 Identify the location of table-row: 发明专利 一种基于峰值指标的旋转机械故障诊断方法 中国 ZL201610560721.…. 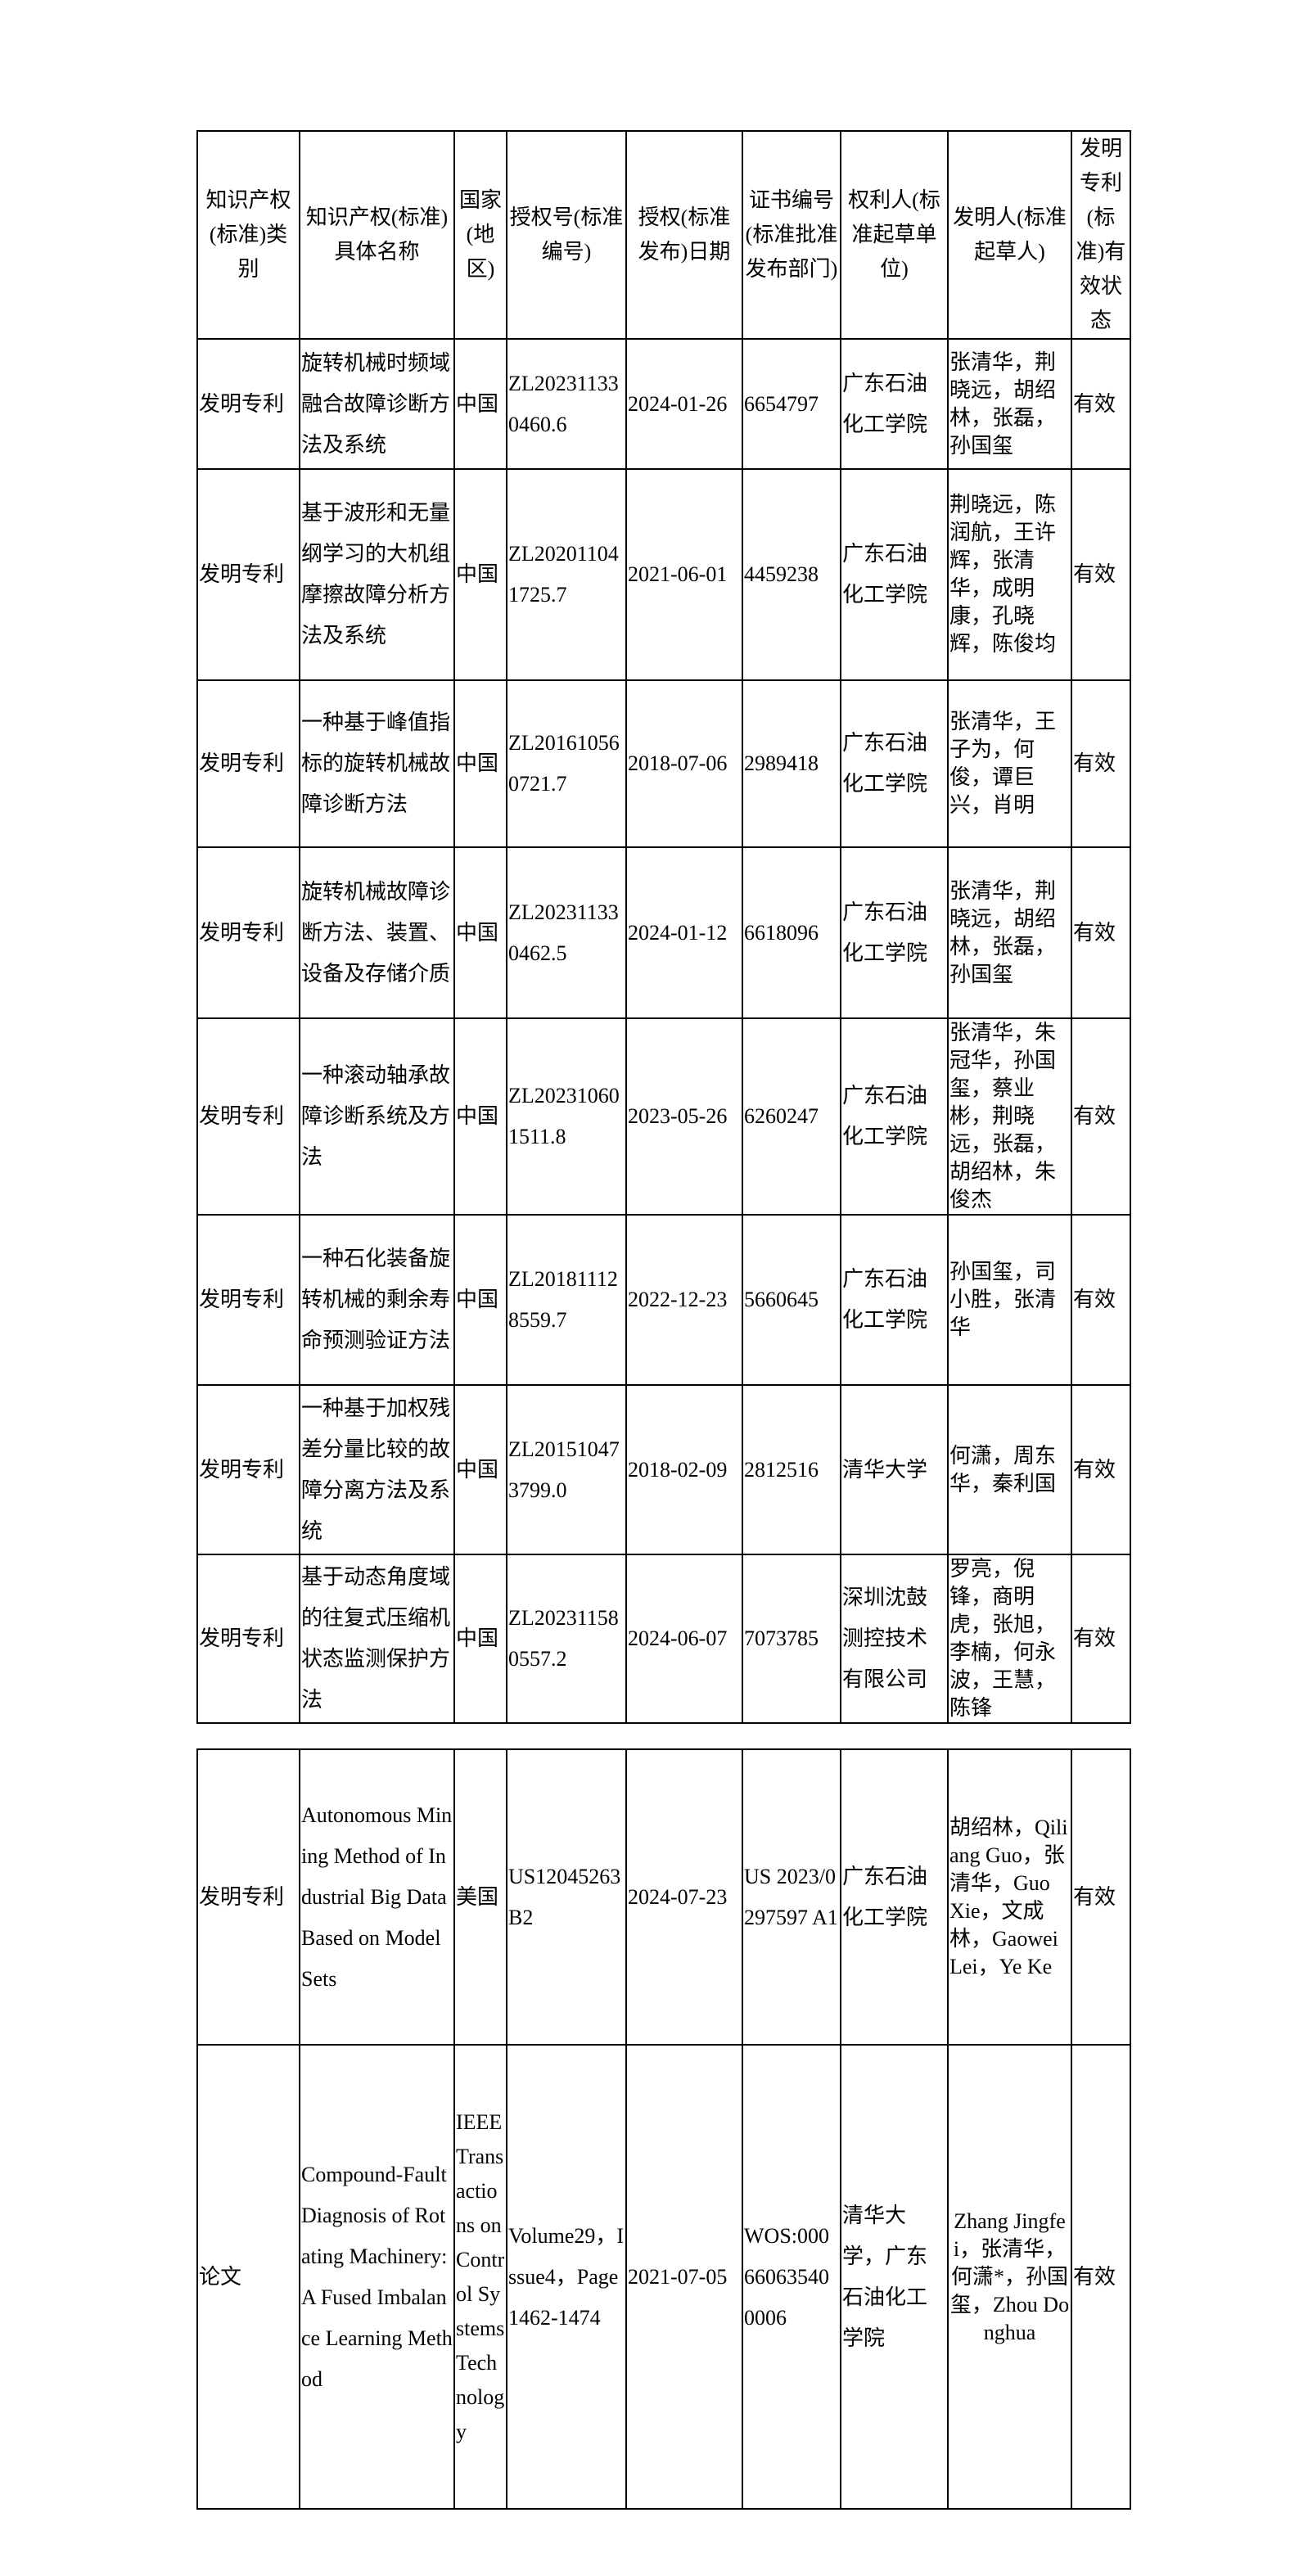
(664, 763).